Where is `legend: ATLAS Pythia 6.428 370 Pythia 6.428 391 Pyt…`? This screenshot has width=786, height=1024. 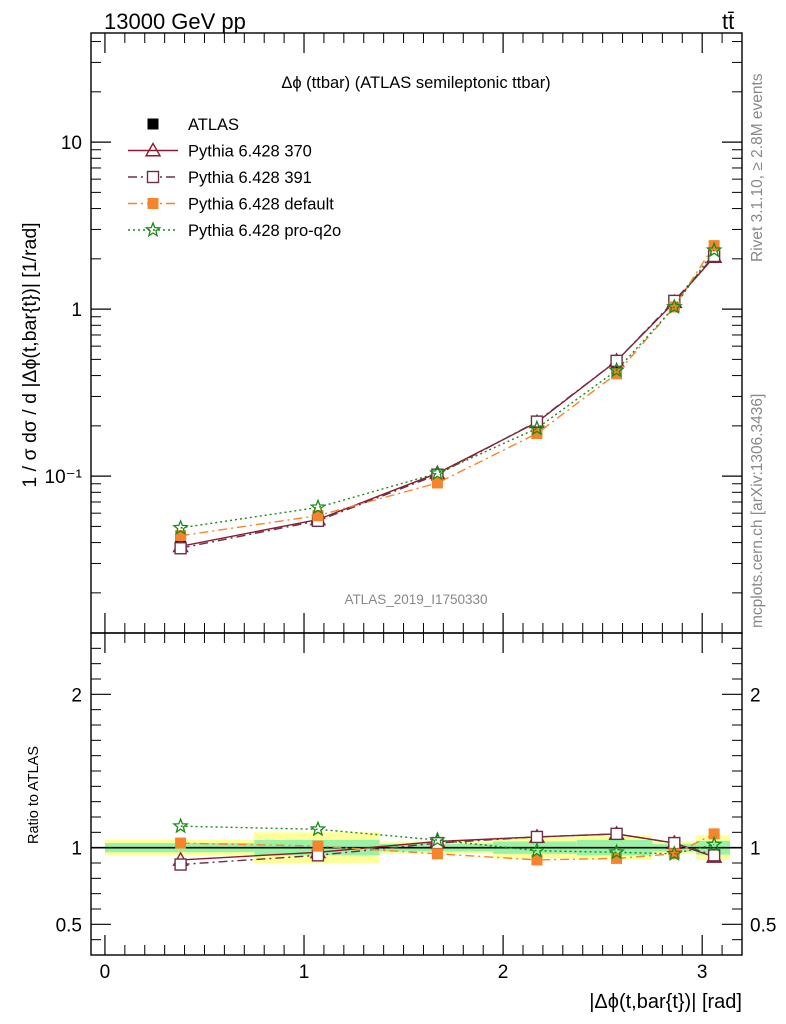
legend: ATLAS Pythia 6.428 370 Pythia 6.428 391 Pyt… is located at coordinates (234, 178).